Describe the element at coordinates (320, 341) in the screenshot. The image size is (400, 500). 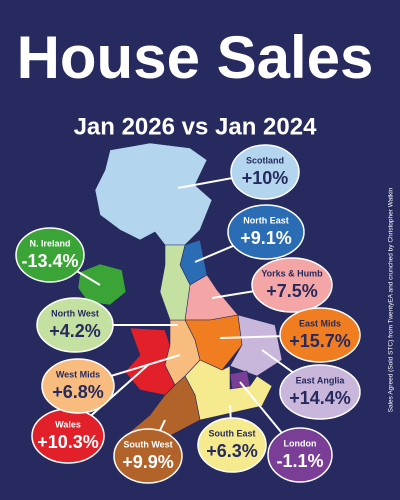
I see `region-change: +15.7%` at that location.